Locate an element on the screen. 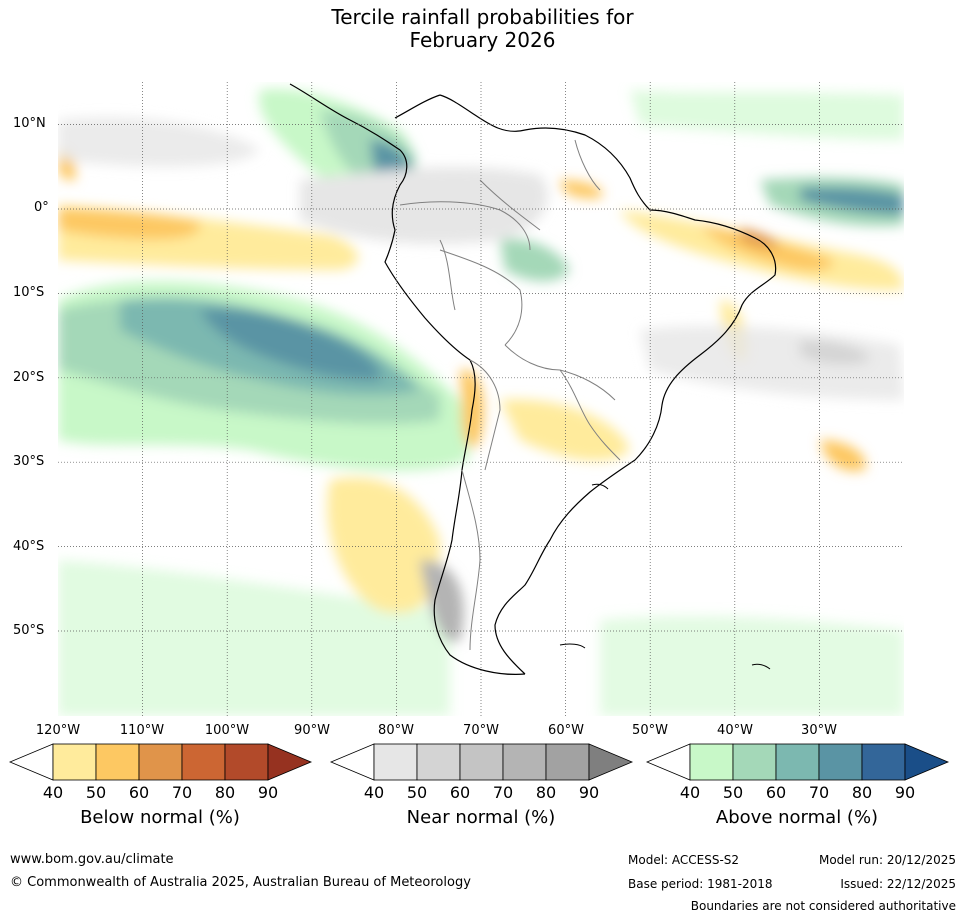 This screenshot has width=965, height=919. lon-label-40w: 40°W is located at coordinates (735, 730).